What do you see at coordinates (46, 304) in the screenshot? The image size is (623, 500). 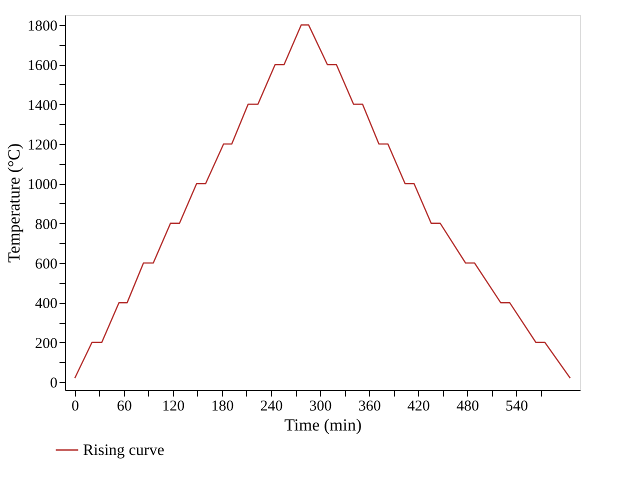 I see `y-tick-label: 400` at bounding box center [46, 304].